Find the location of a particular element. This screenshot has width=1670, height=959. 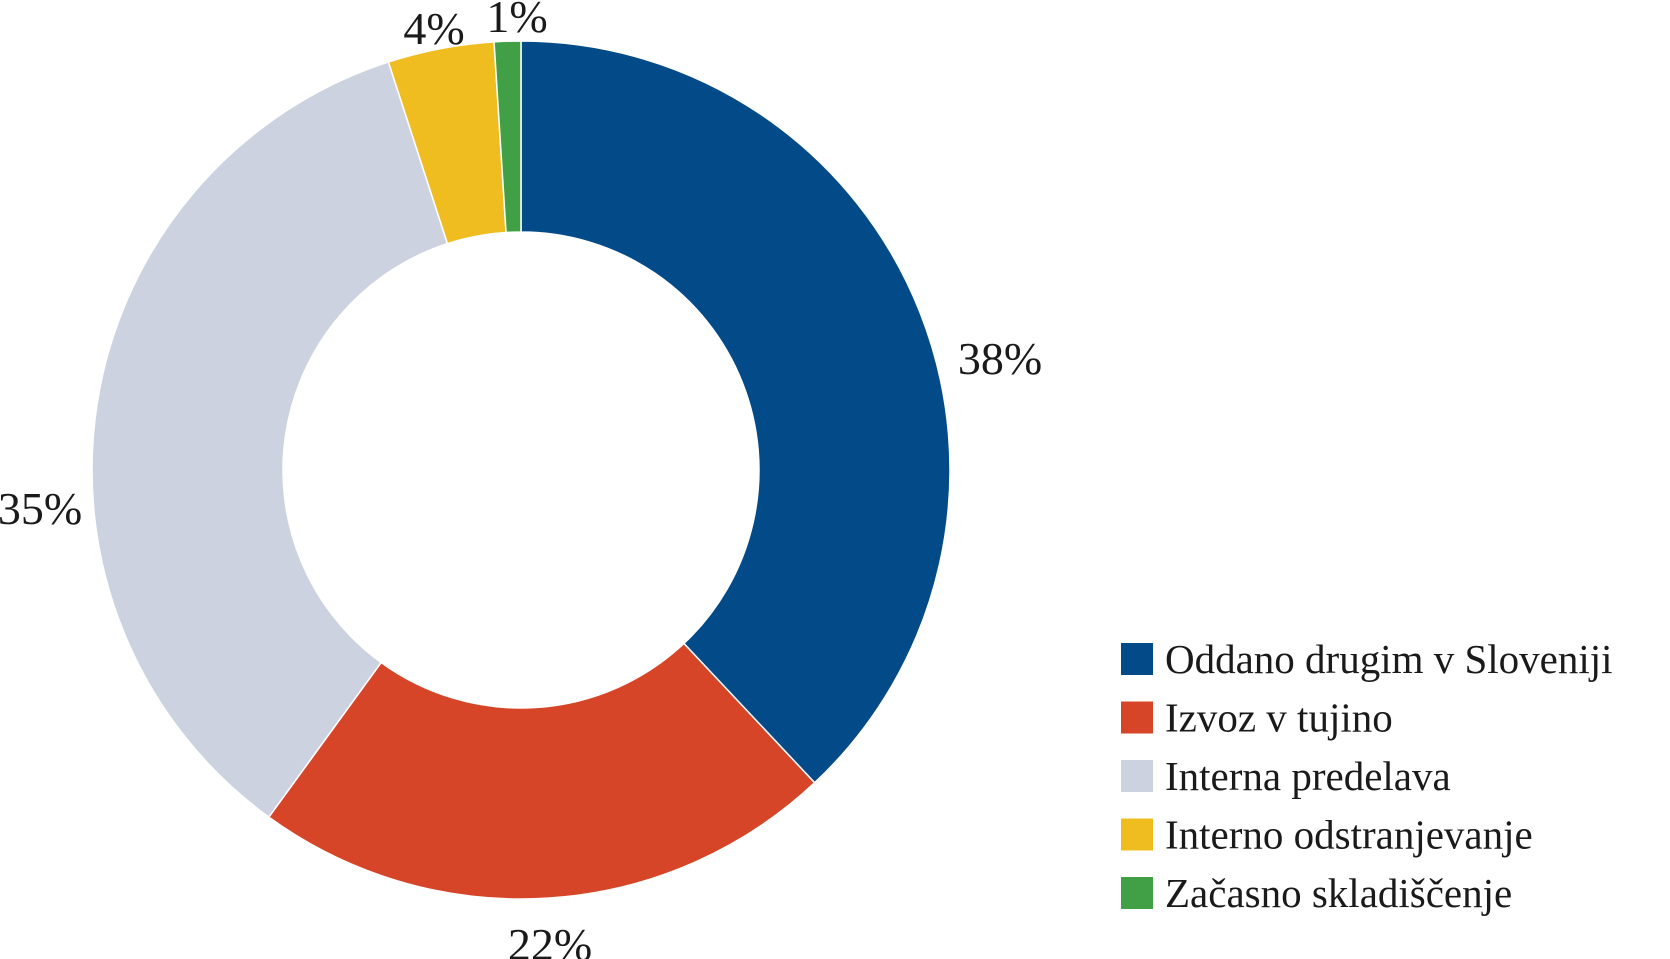

slice-value-label-2: 22% is located at coordinates (550, 939).